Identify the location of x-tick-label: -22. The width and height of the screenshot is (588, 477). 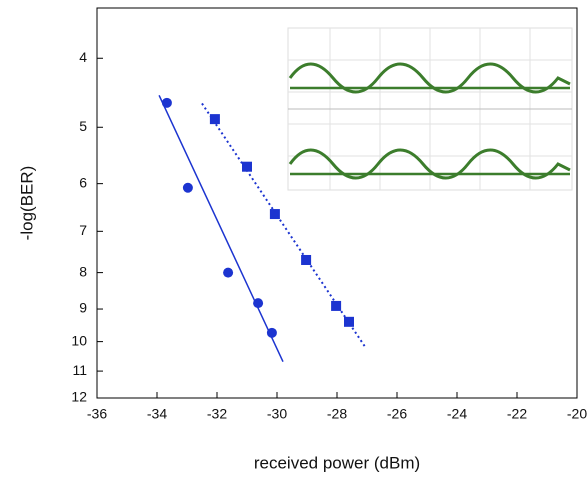
(517, 414).